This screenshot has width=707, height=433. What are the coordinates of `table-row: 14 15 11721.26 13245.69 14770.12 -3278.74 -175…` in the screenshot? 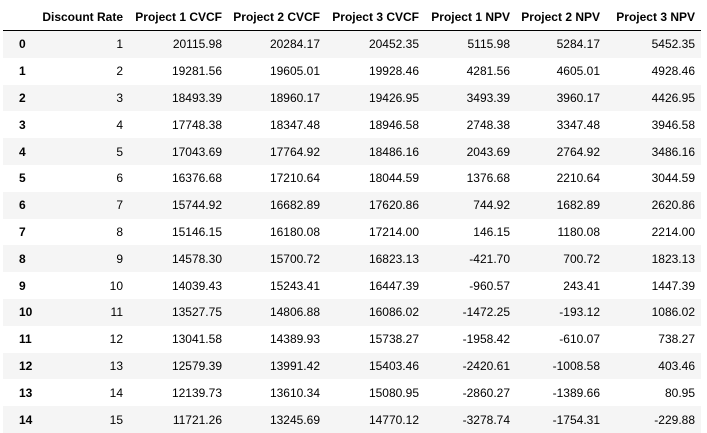 It's located at (352, 419).